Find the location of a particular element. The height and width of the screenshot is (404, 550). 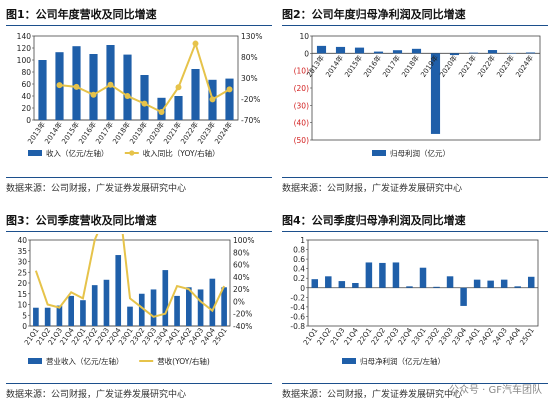

y-tick-label: 60 is located at coordinates (26, 84).